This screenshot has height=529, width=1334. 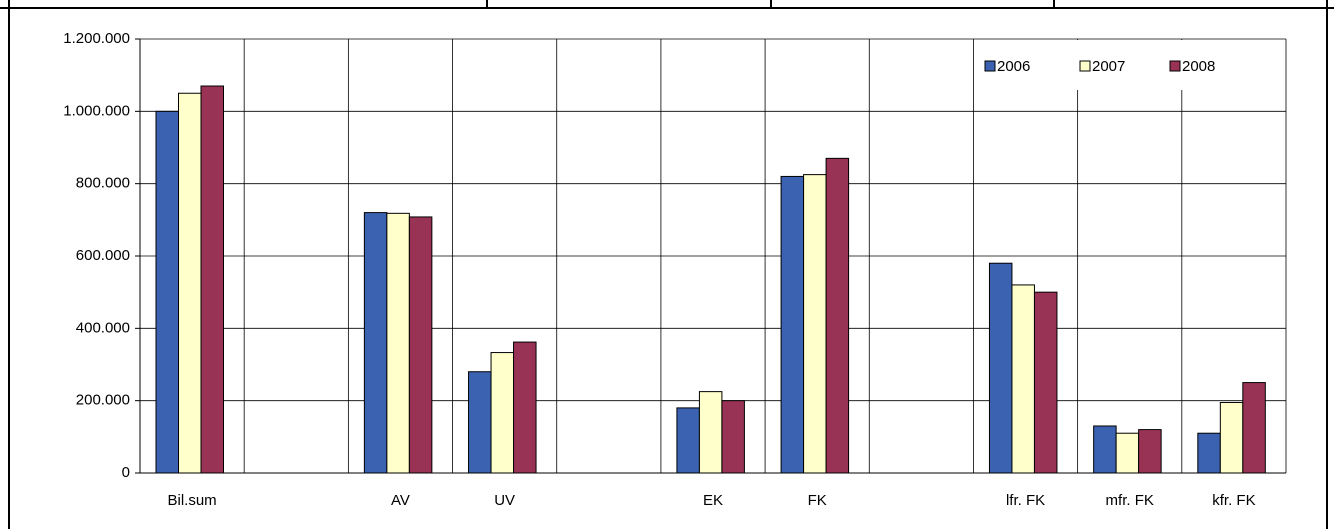 I want to click on x-tick-label: FK, so click(x=817, y=500).